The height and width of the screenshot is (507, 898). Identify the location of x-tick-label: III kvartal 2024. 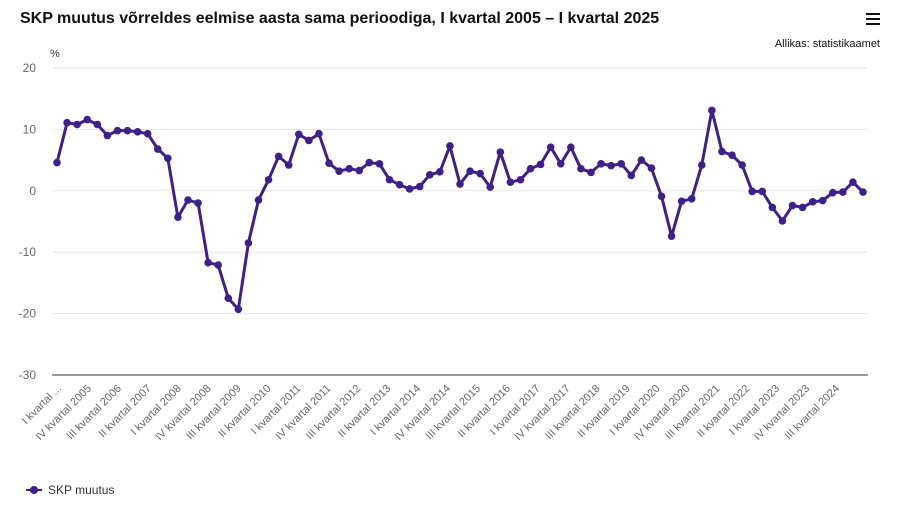
(813, 413).